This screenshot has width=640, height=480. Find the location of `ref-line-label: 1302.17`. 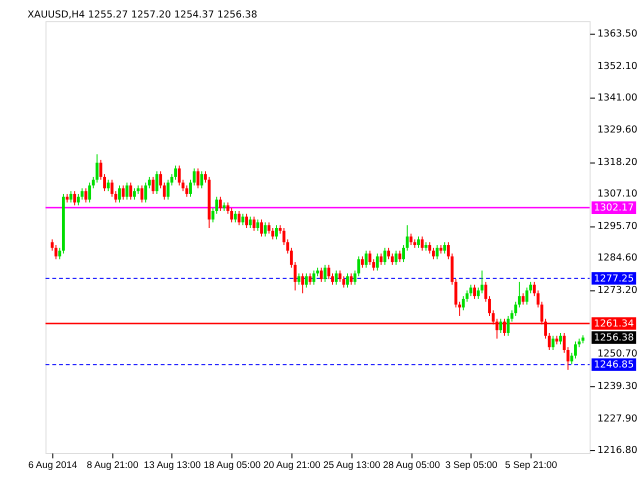

ref-line-label: 1302.17 is located at coordinates (614, 208).